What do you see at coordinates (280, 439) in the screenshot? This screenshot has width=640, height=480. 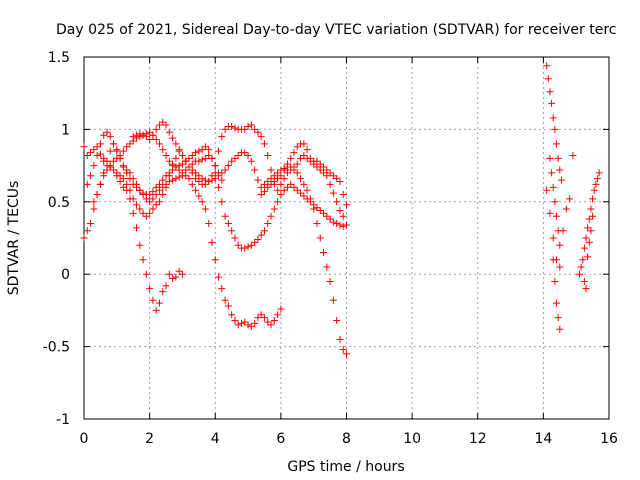 I see `x-tick-label: 6` at bounding box center [280, 439].